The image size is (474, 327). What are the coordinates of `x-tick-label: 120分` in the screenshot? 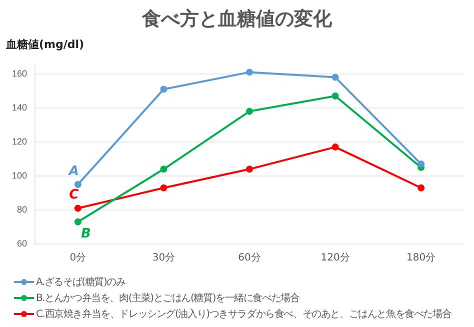 It's located at (335, 258).